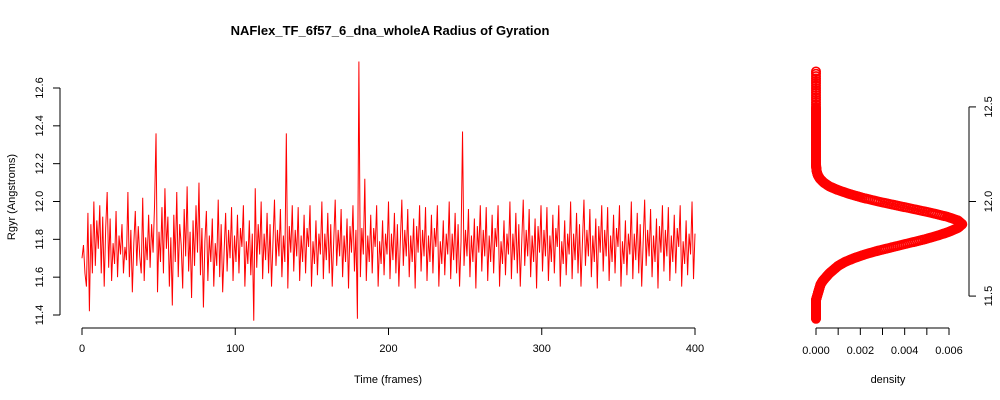 The width and height of the screenshot is (1000, 400). I want to click on density-axes: 0.000 0.002 0.004 0.006 11.5 12.0 12.5, so click(898, 226).